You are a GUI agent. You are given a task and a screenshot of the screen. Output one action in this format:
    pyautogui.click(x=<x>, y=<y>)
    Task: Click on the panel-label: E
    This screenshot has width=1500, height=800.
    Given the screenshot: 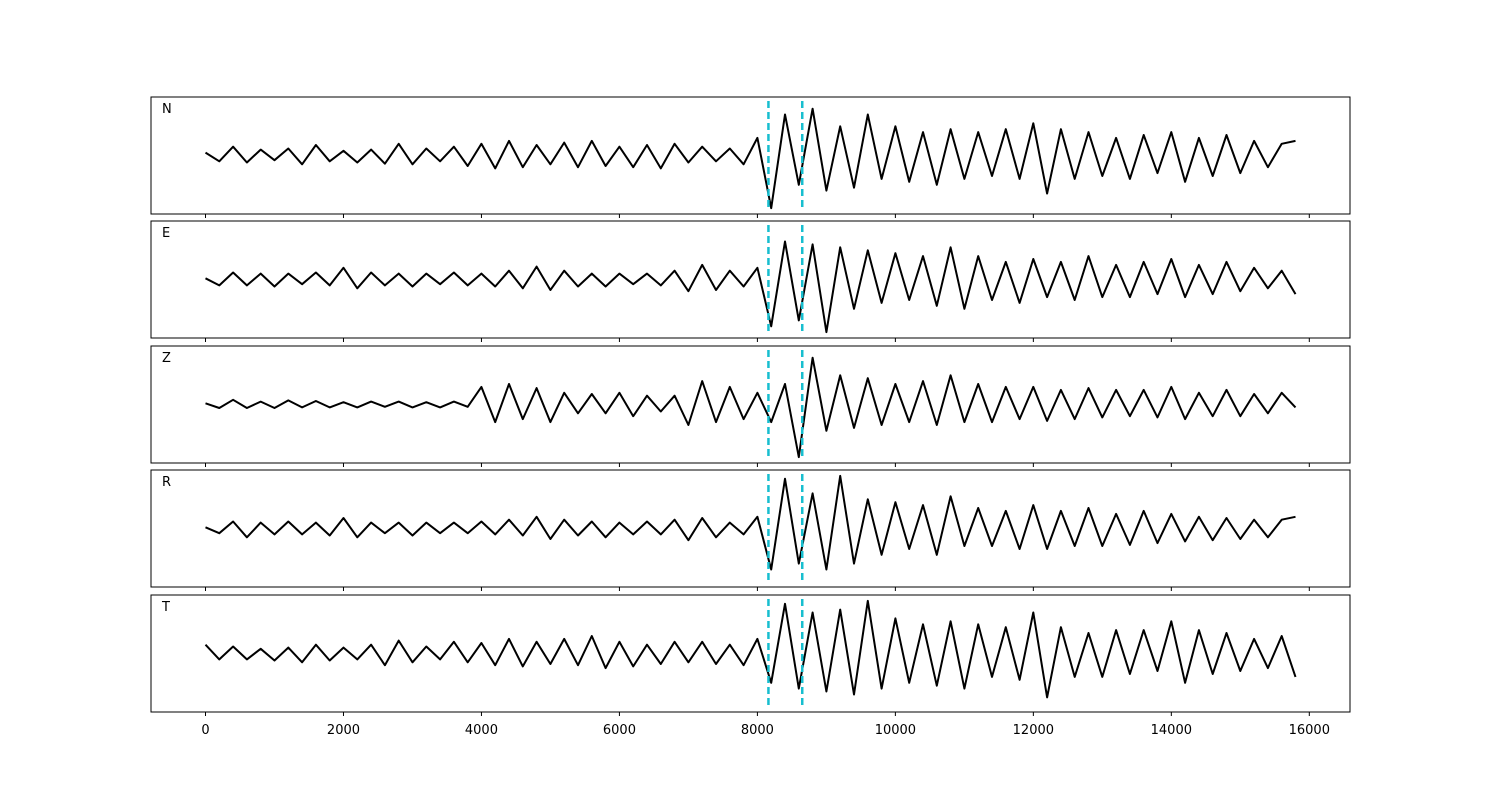 What is the action you would take?
    pyautogui.click(x=166, y=233)
    